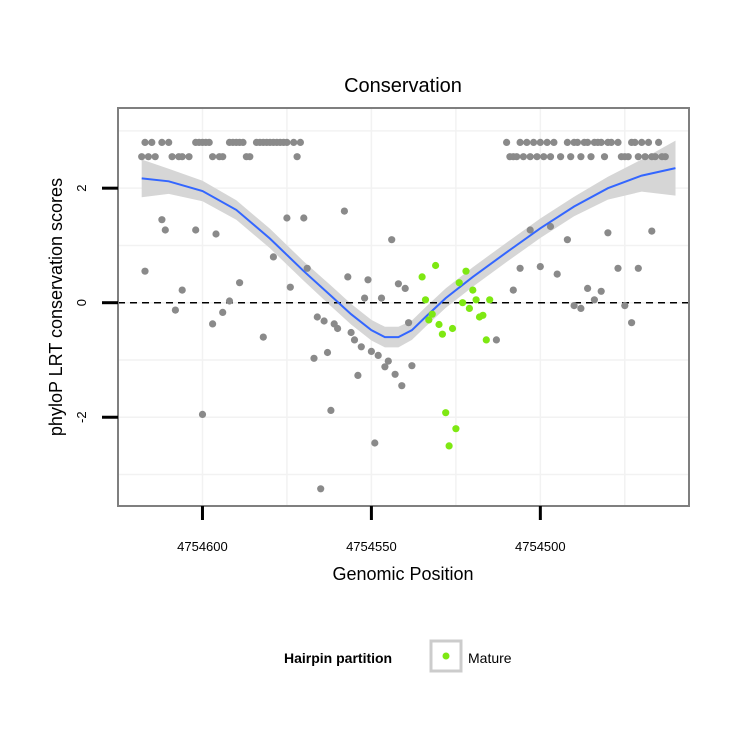  Describe the element at coordinates (371, 546) in the screenshot. I see `x-tick-label: 4754550` at that location.